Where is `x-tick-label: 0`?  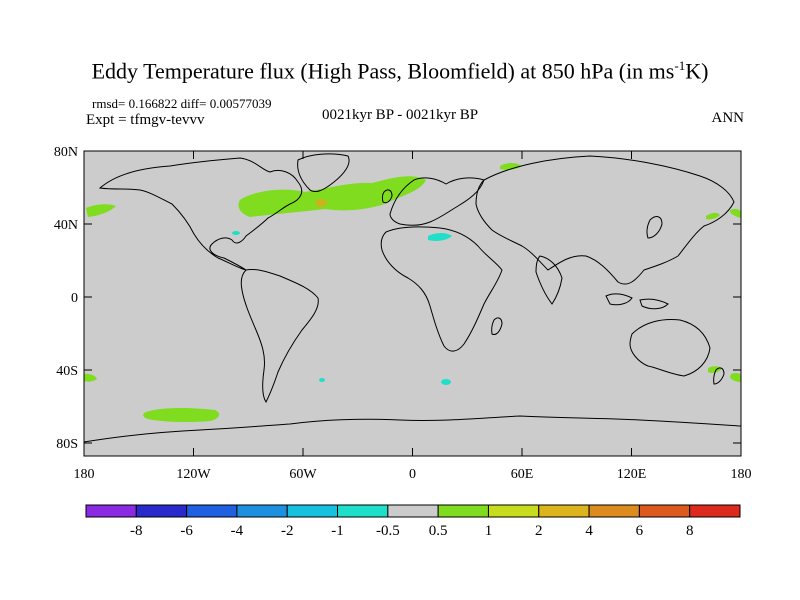
x-tick-label: 0 is located at coordinates (412, 474).